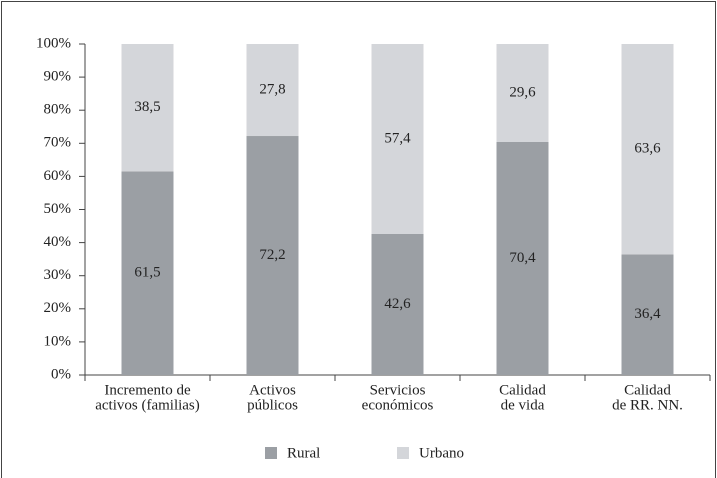  I want to click on value-label: 27,8, so click(272, 89).